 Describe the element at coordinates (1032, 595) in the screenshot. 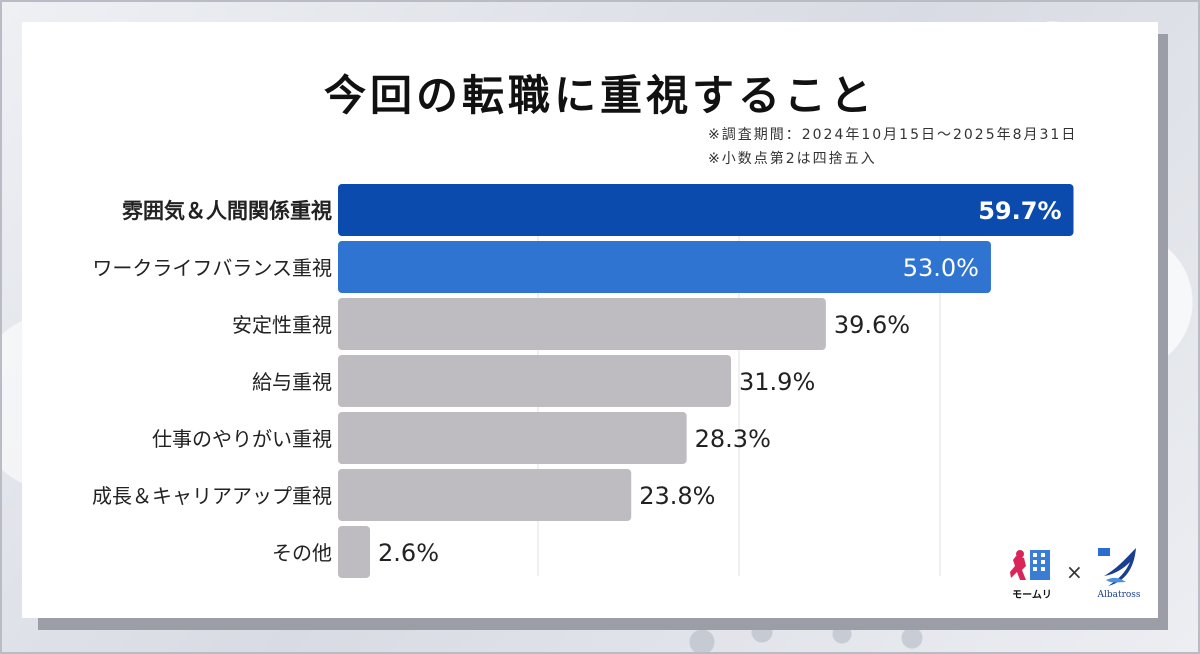

I see `momuri-logo-text: モームリ` at that location.